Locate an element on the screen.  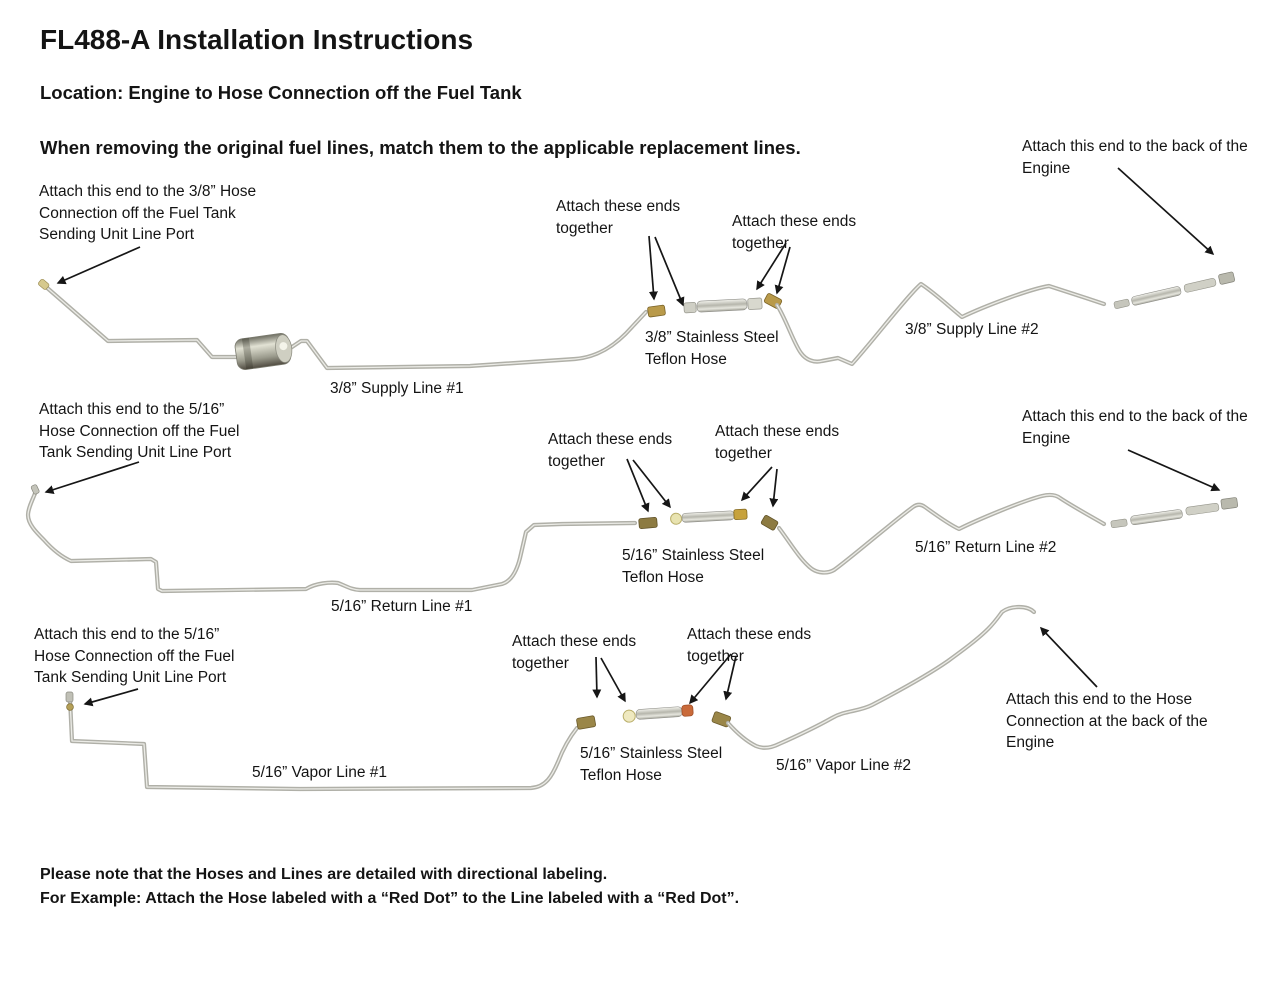
supply-line-1-tube is located at coordinates (345, 327).